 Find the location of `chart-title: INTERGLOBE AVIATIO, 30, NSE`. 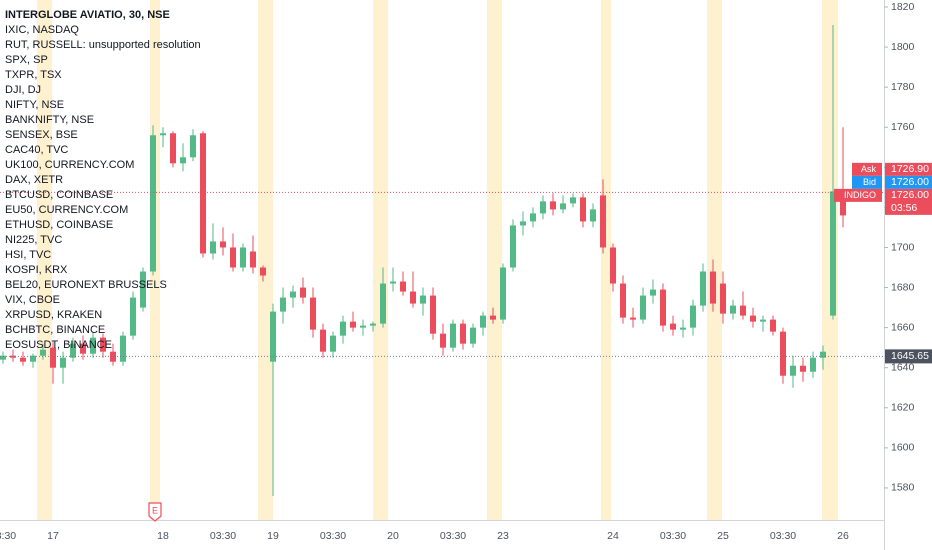

chart-title: INTERGLOBE AVIATIO, 30, NSE is located at coordinates (87, 15).